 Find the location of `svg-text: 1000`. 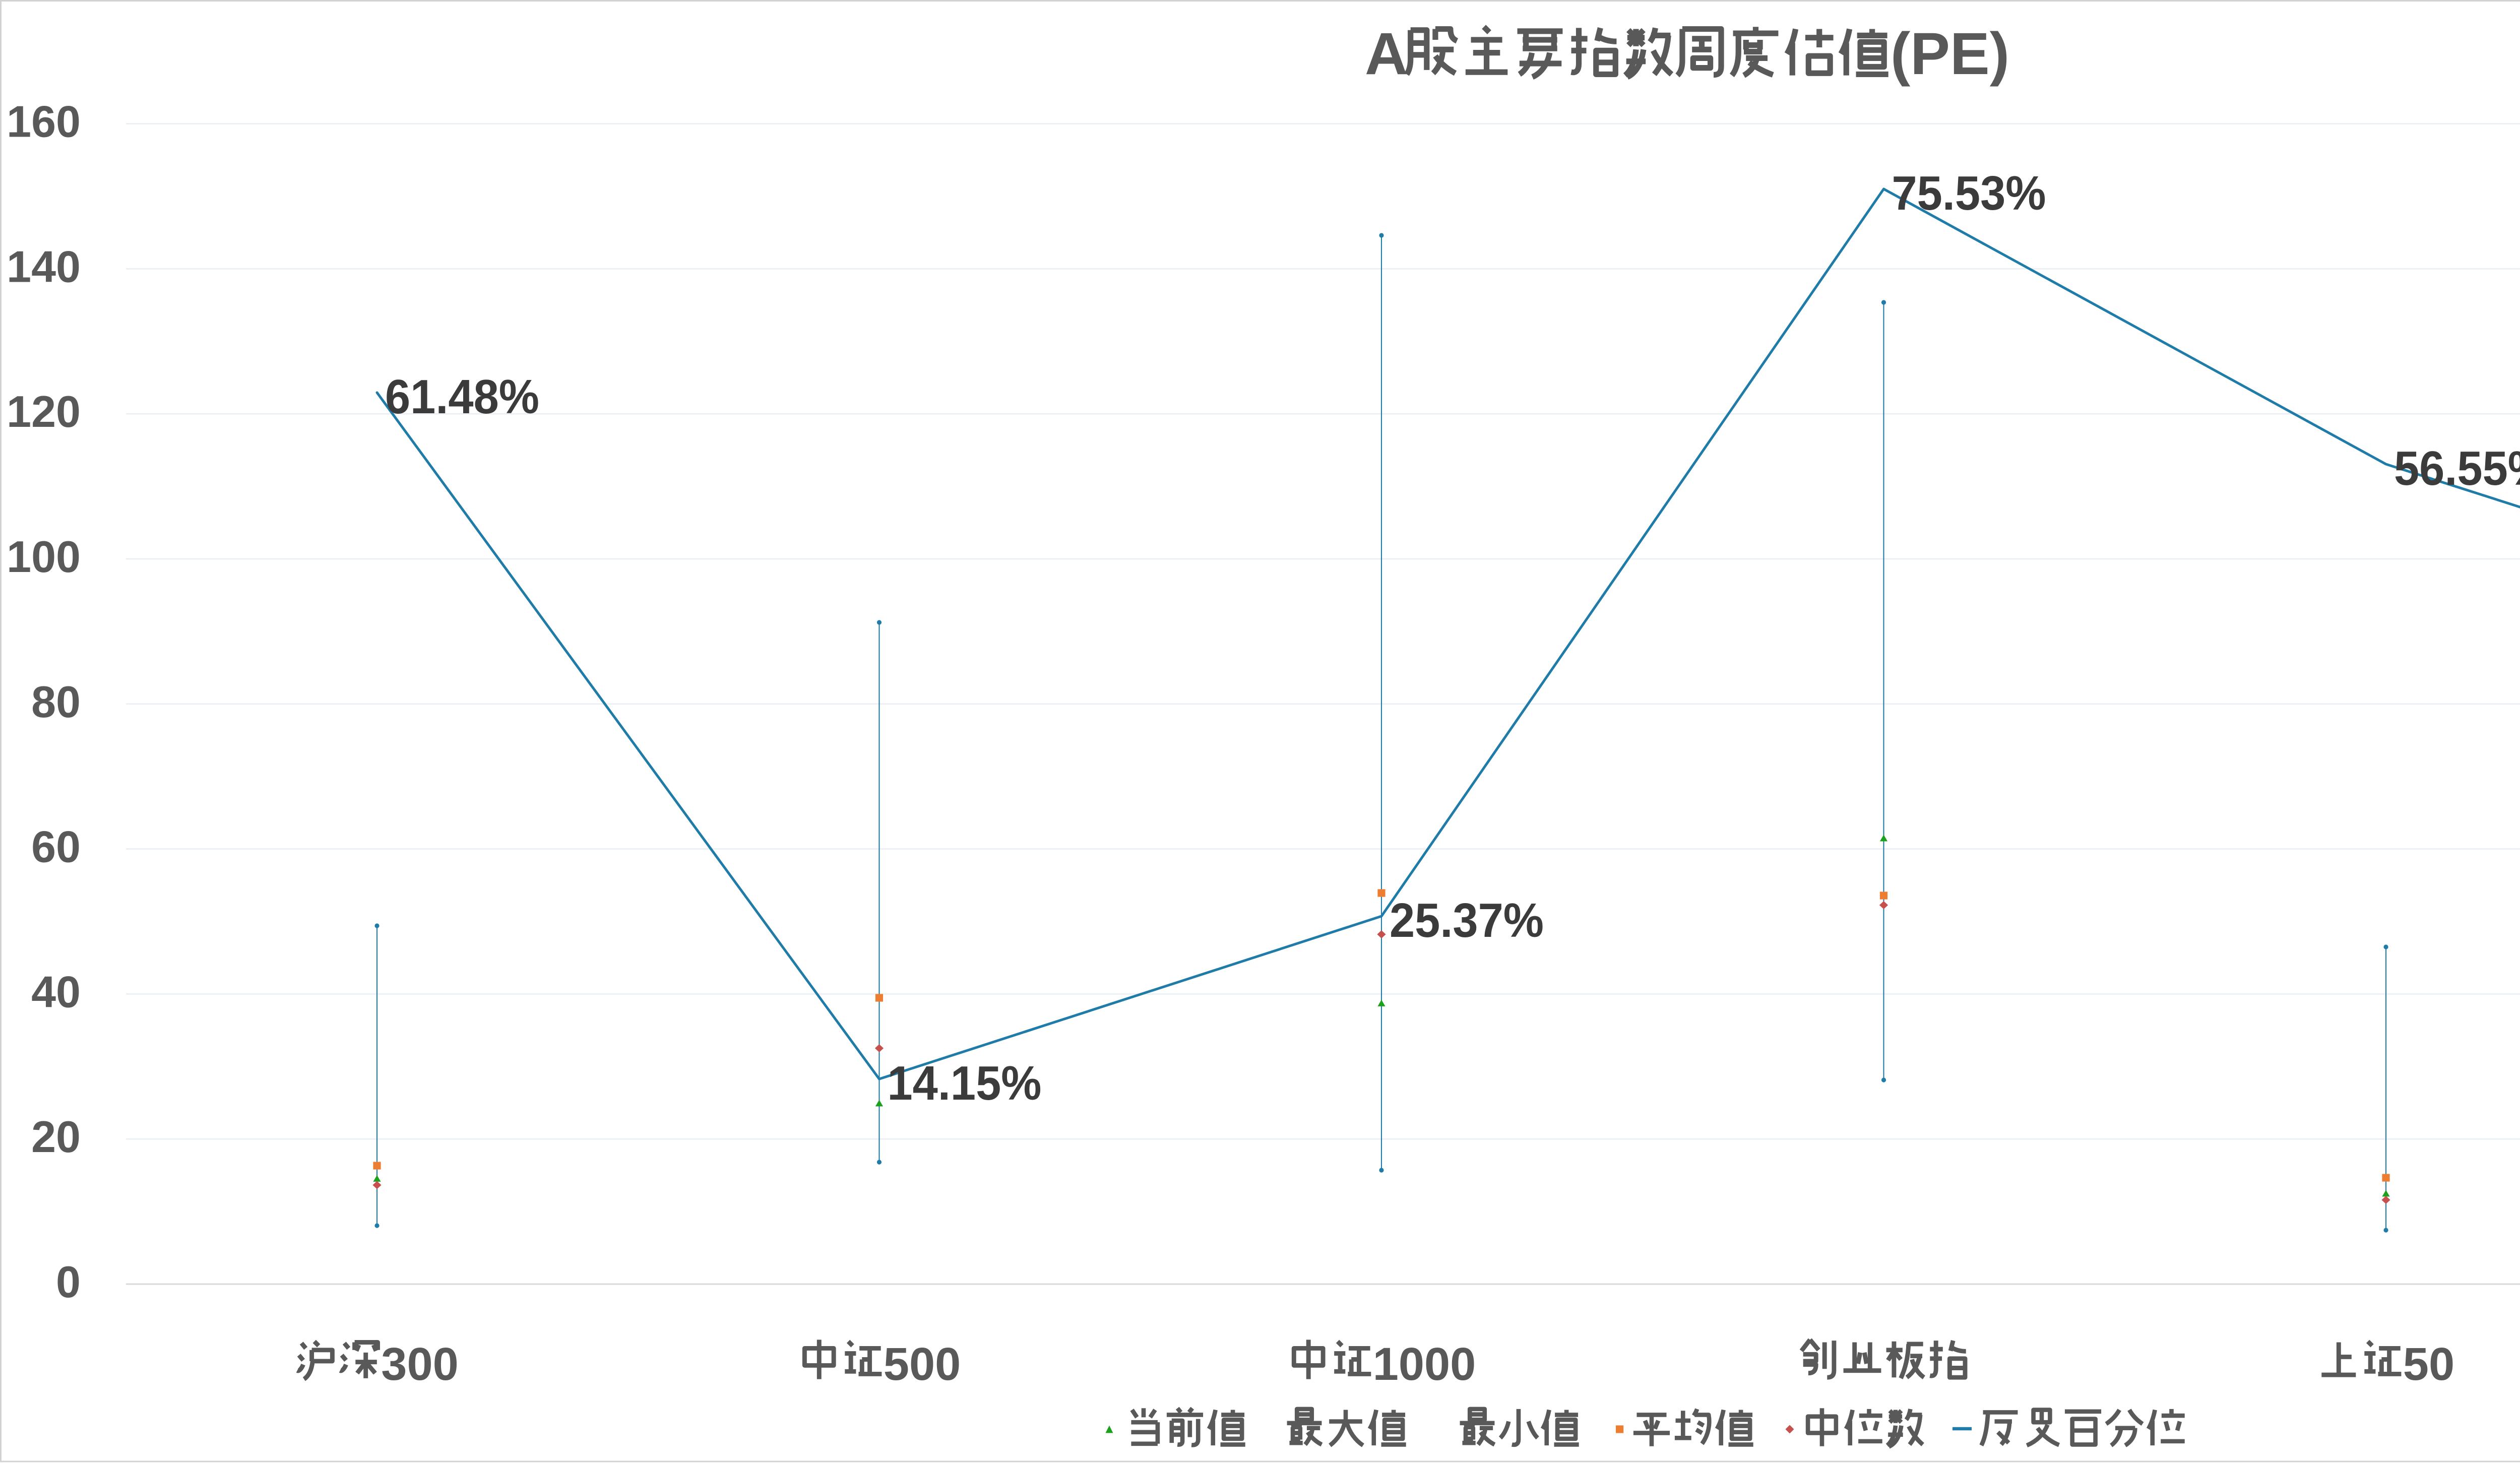

svg-text: 1000 is located at coordinates (1425, 1364).